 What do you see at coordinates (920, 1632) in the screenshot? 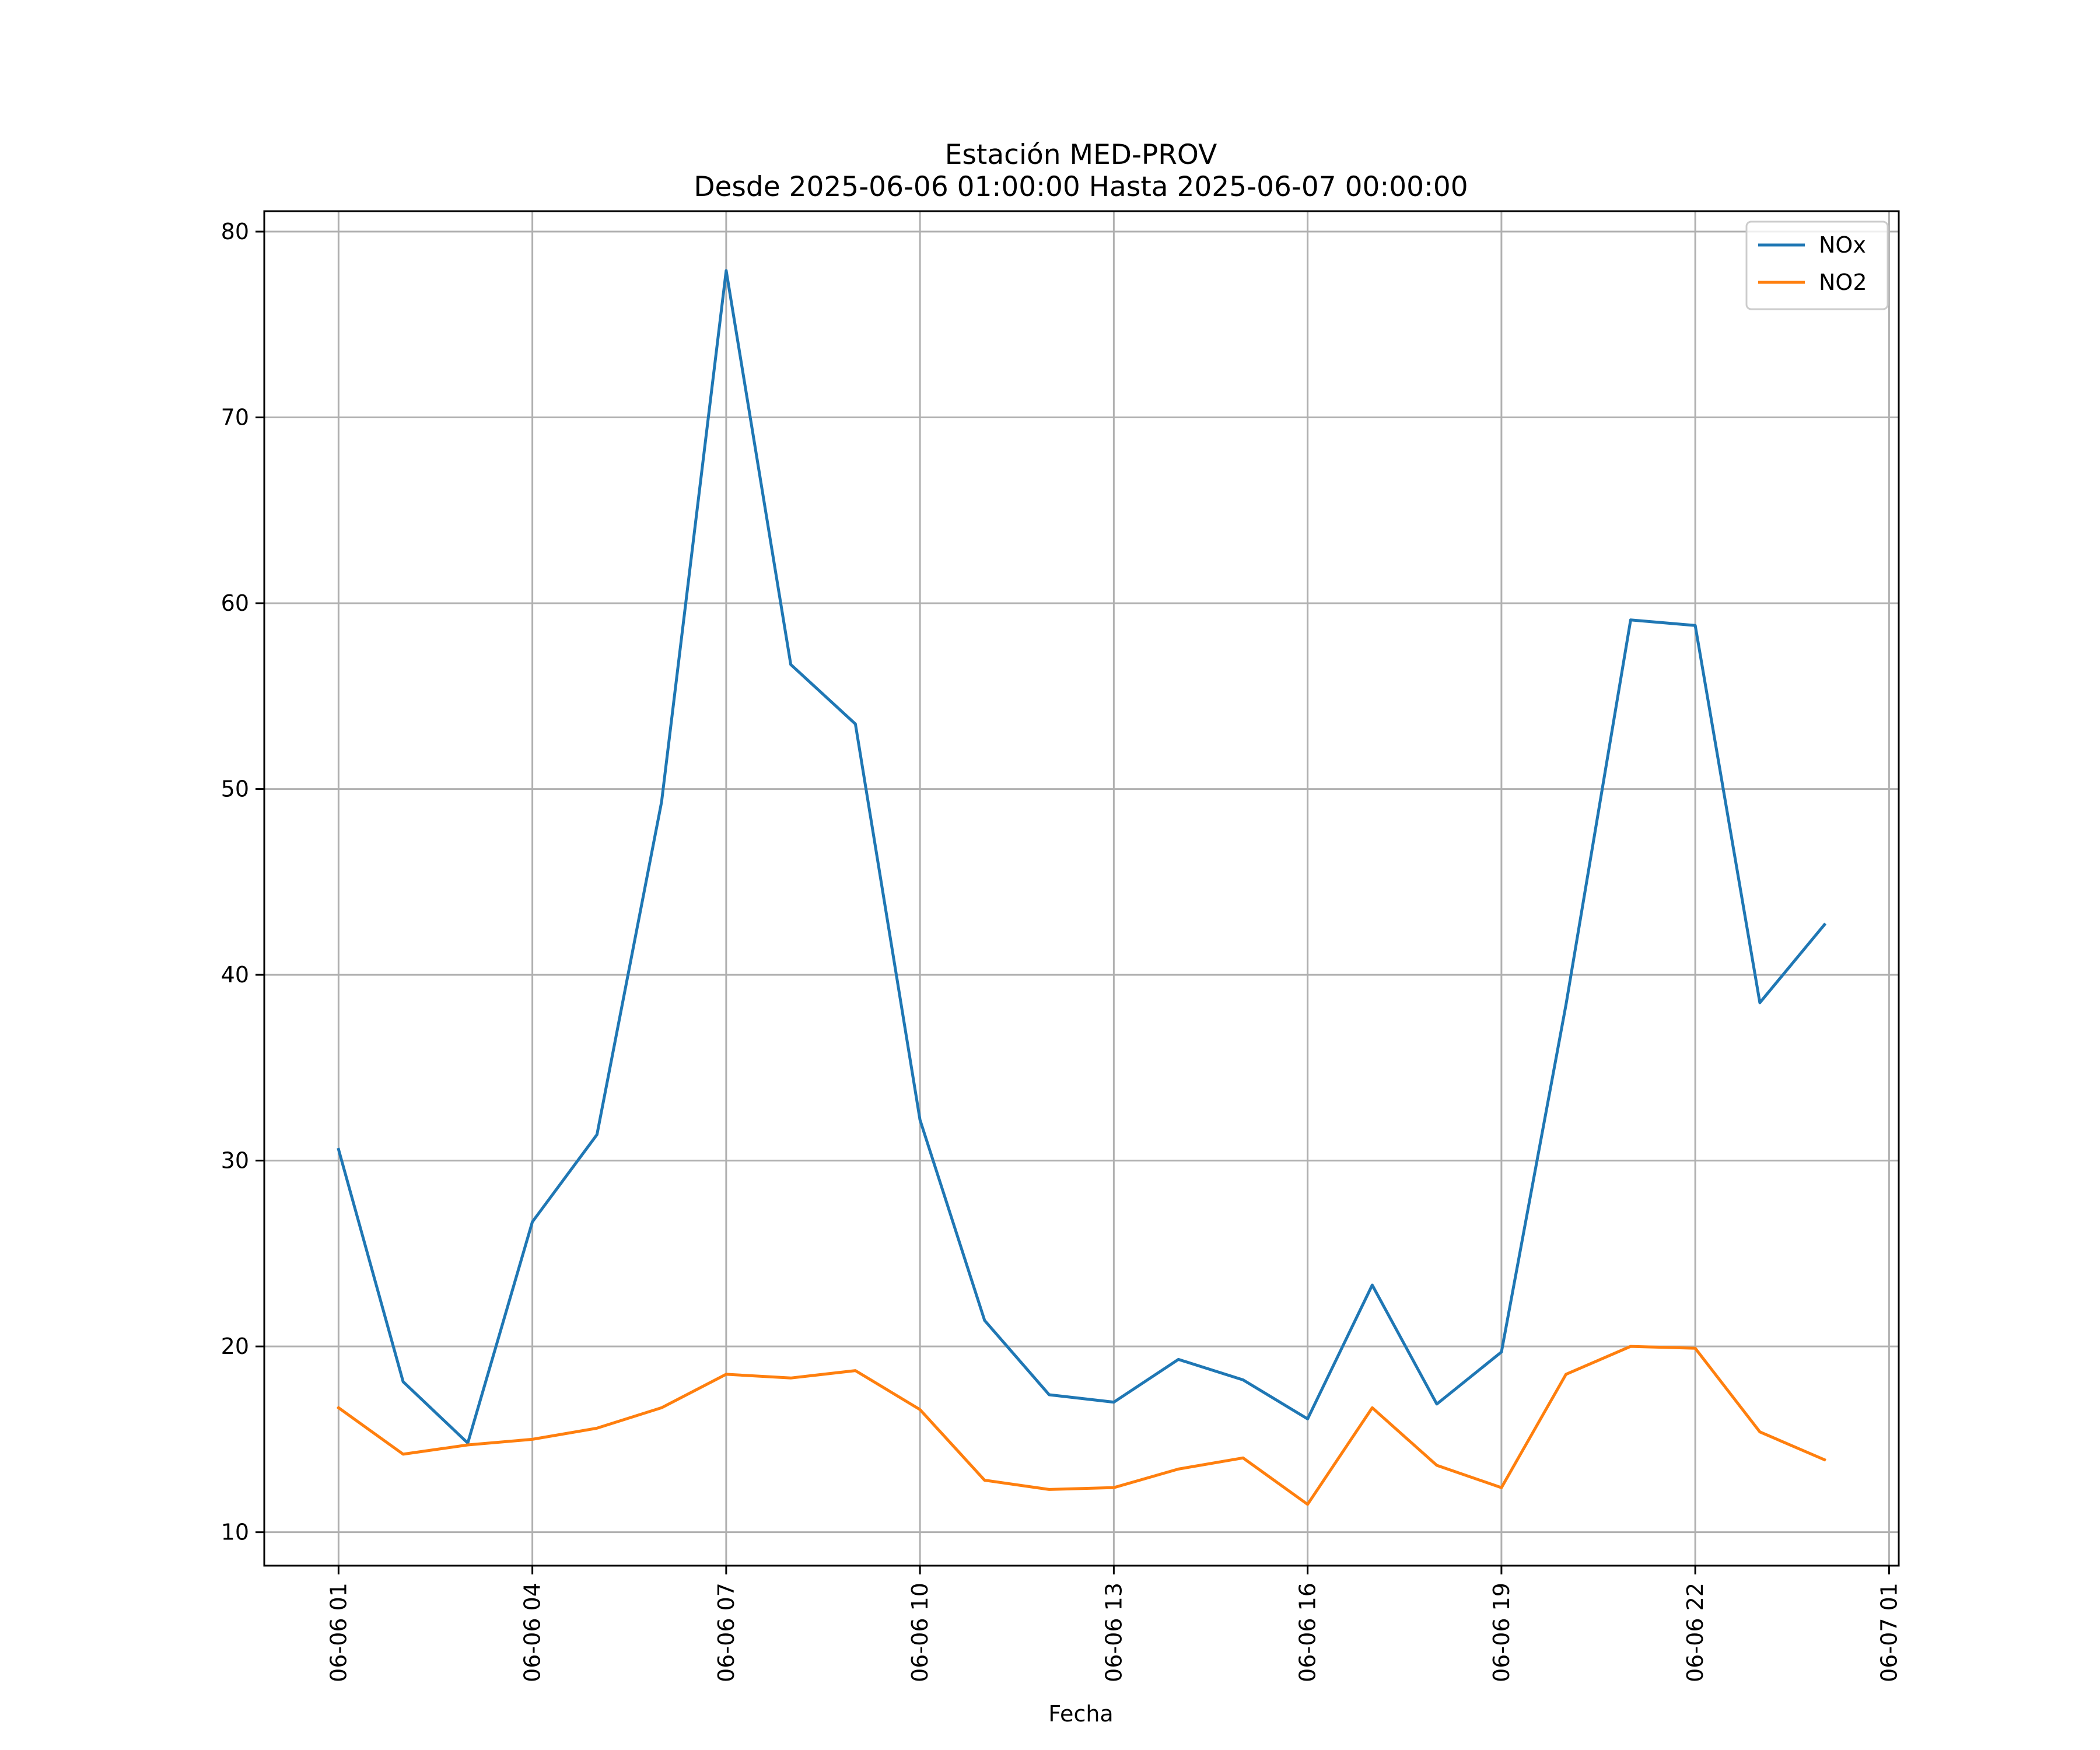
I see `x-tick-label: 06-06 10` at bounding box center [920, 1632].